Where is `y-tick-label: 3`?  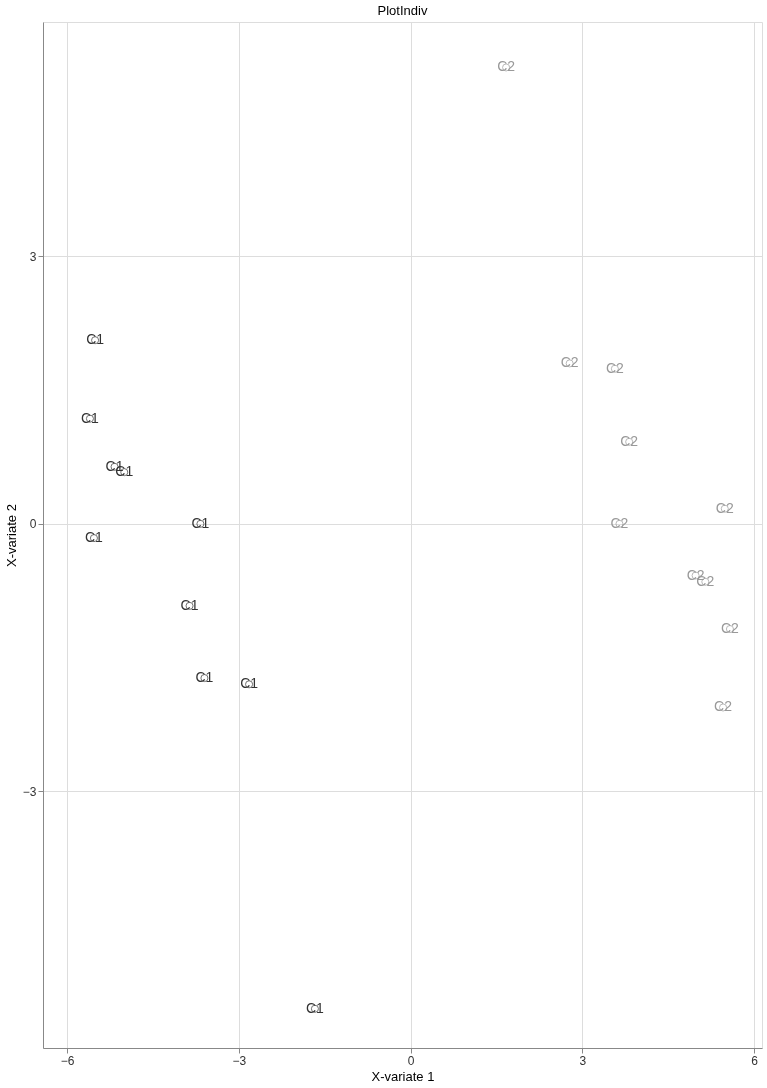
y-tick-label: 3 is located at coordinates (33, 256).